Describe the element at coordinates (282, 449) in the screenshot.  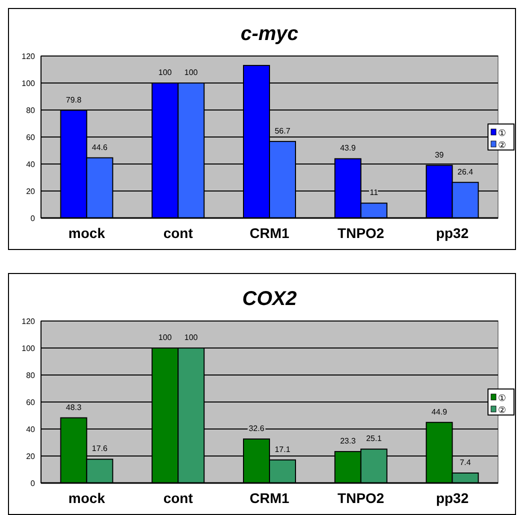
I see `data-label: 17.1` at that location.